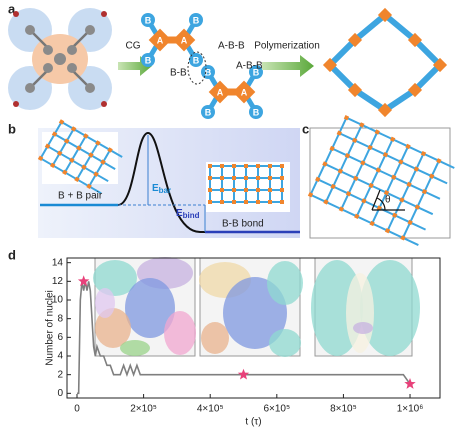 This screenshot has width=455, height=430. What do you see at coordinates (231, 46) in the screenshot?
I see `bond-label: A-B-B` at bounding box center [231, 46].